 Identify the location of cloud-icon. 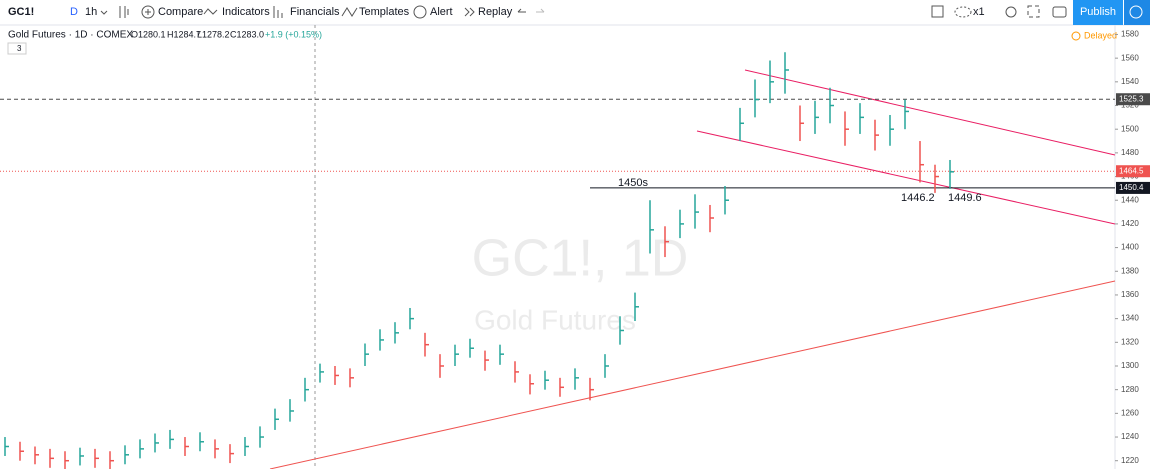
(963, 12).